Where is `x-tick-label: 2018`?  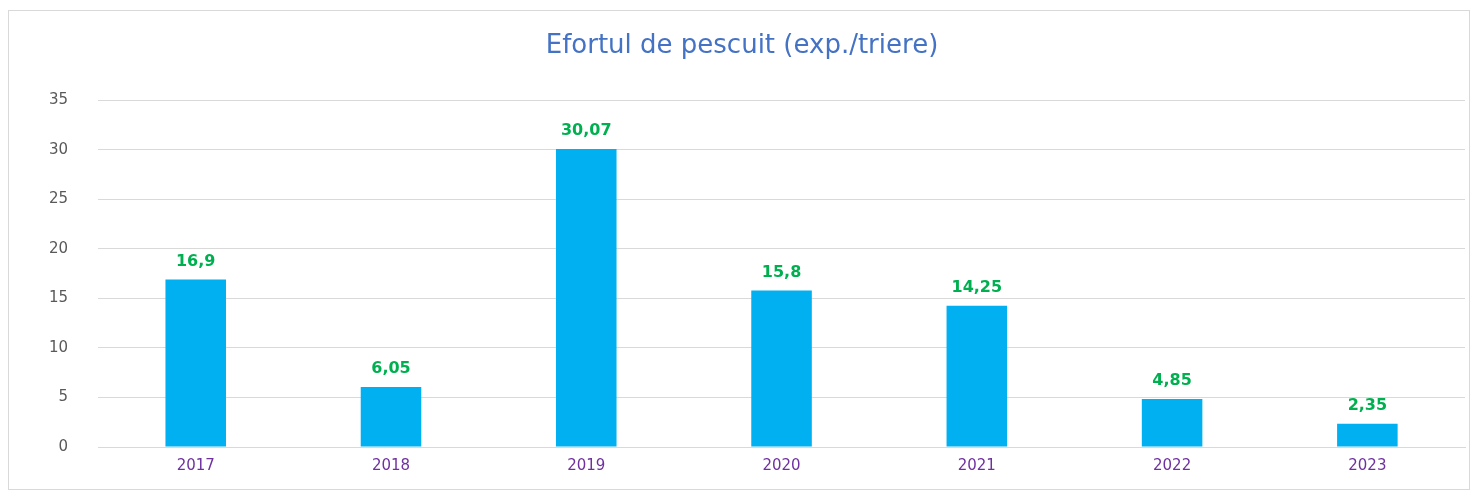 x-tick-label: 2018 is located at coordinates (391, 464).